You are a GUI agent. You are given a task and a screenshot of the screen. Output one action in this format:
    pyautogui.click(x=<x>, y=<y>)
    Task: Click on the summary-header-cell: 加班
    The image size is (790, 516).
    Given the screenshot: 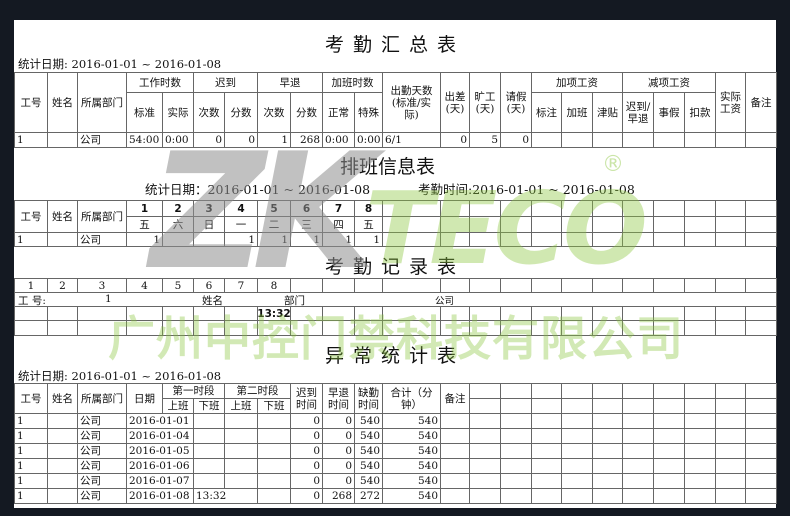 What is the action you would take?
    pyautogui.click(x=577, y=112)
    